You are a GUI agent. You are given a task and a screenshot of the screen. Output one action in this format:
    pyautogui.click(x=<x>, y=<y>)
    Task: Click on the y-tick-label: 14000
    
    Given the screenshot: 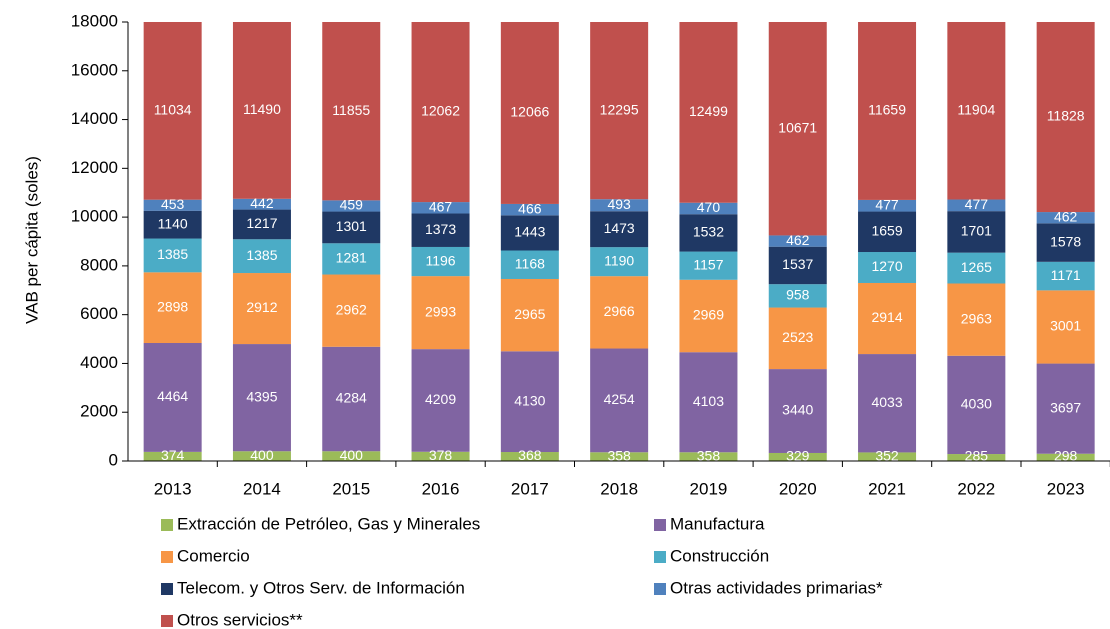 What is the action you would take?
    pyautogui.click(x=94, y=118)
    